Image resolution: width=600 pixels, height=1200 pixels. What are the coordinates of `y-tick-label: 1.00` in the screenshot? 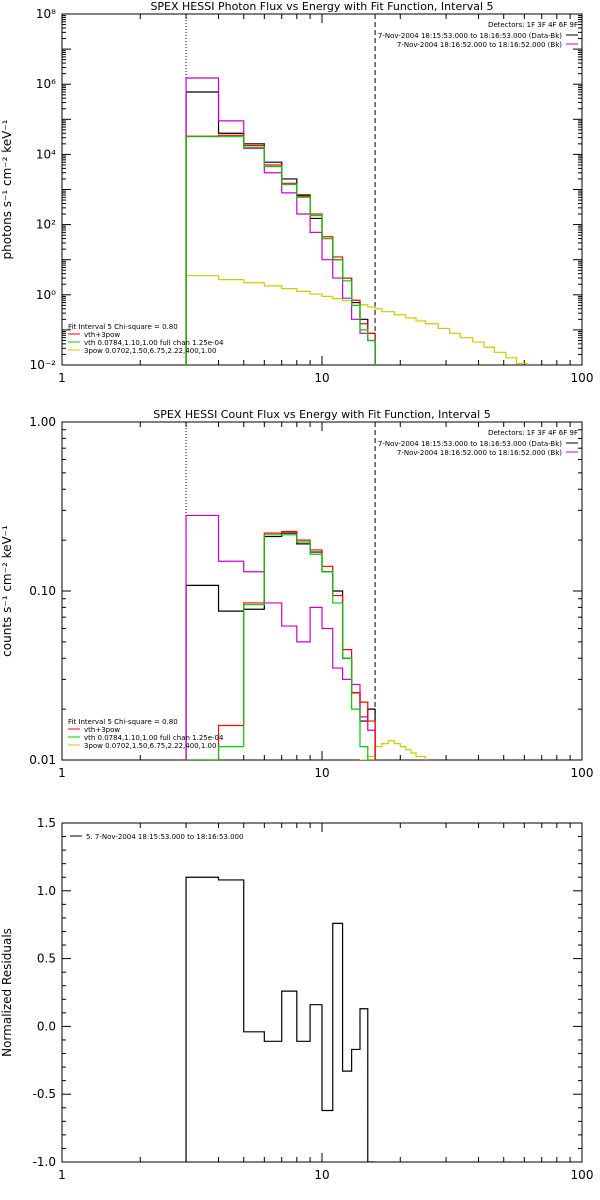 It's located at (42, 422).